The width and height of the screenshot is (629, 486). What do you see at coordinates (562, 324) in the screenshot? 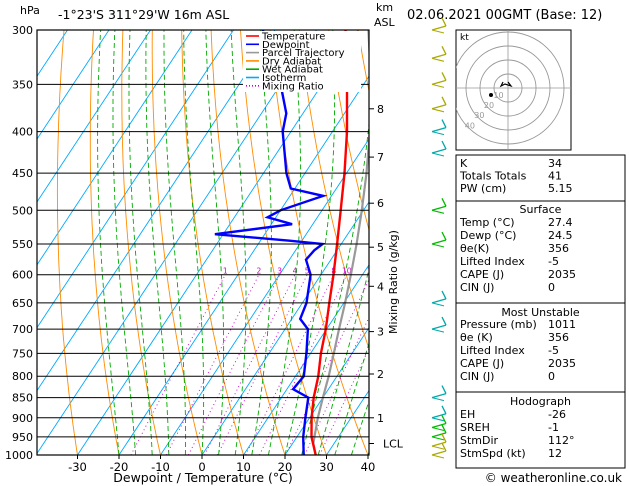
I see `most-unstable-row-value: 1011` at bounding box center [562, 324].